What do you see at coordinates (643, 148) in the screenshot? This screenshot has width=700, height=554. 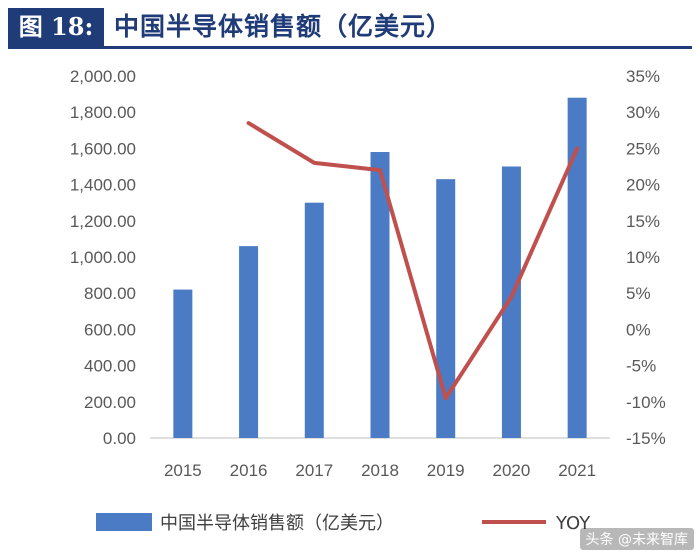 I see `y-right-tick-label: 25%` at bounding box center [643, 148].